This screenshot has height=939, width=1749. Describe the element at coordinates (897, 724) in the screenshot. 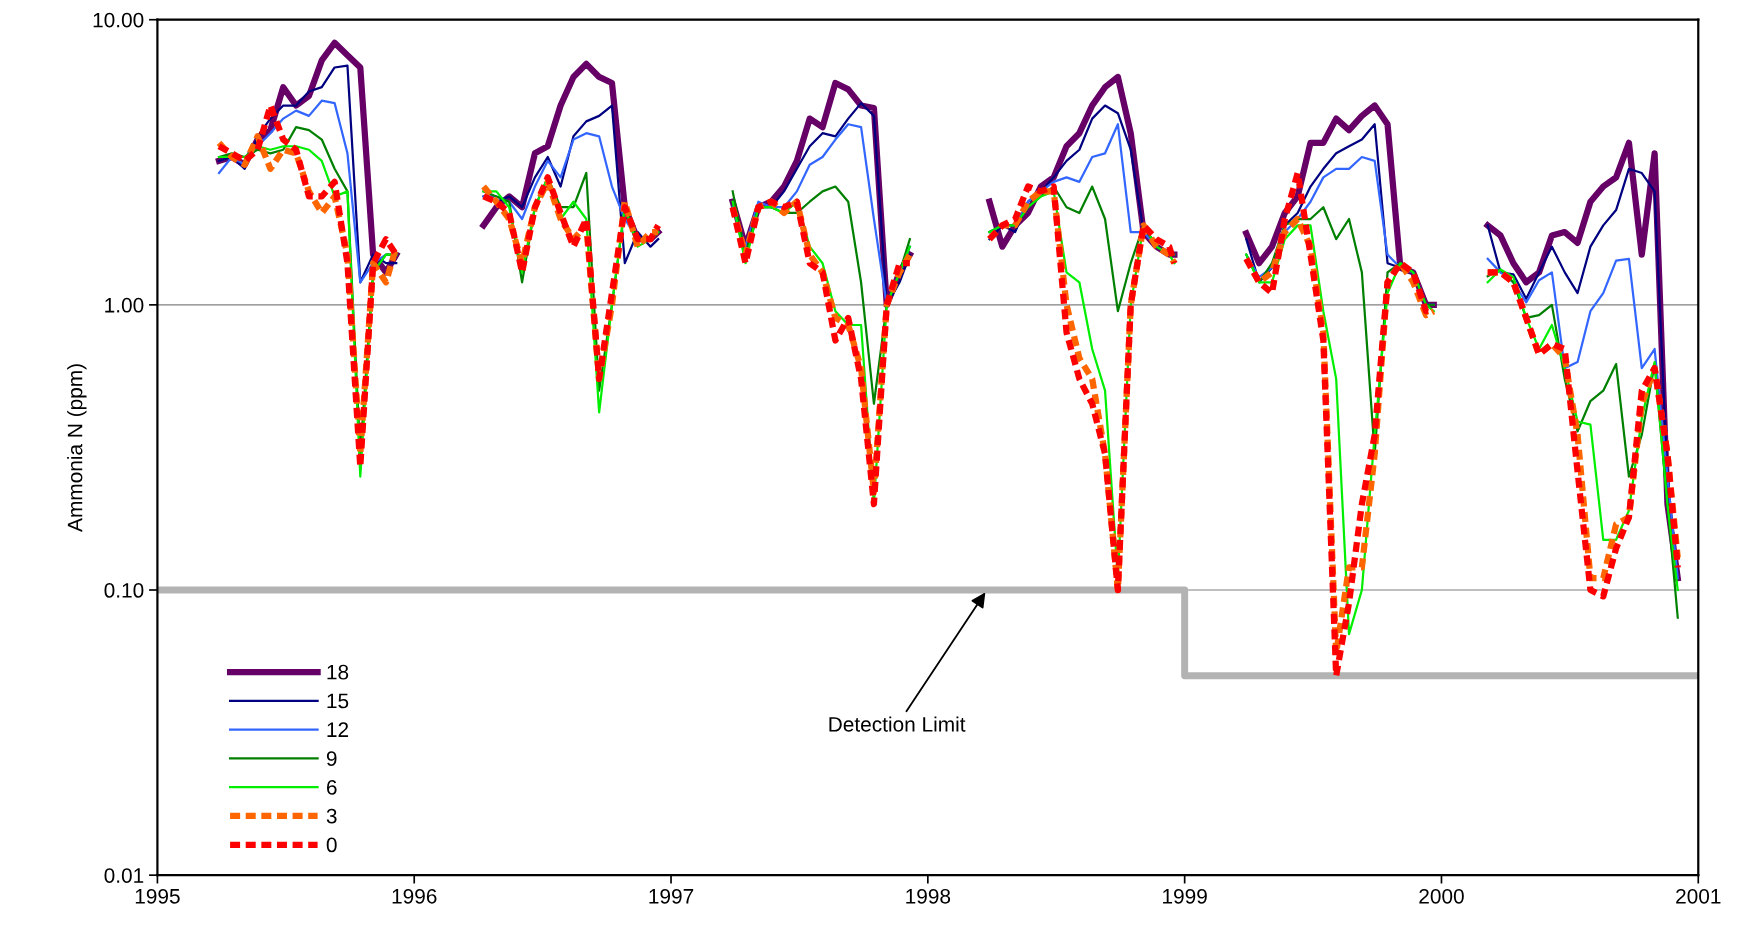

I see `annotation: Detection Limit` at that location.